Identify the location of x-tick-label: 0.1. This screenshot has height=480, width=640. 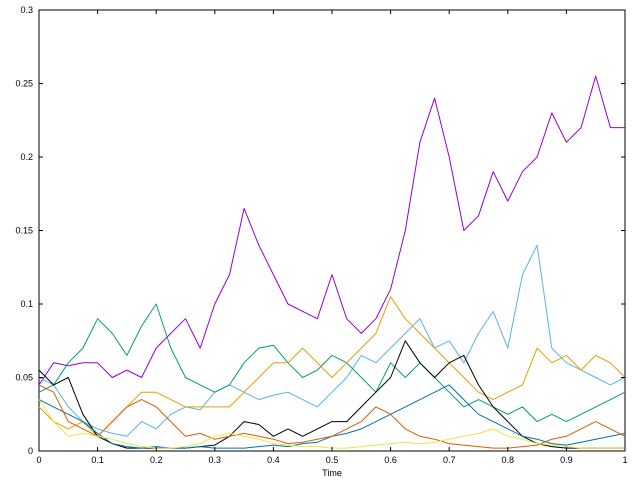
(97, 460).